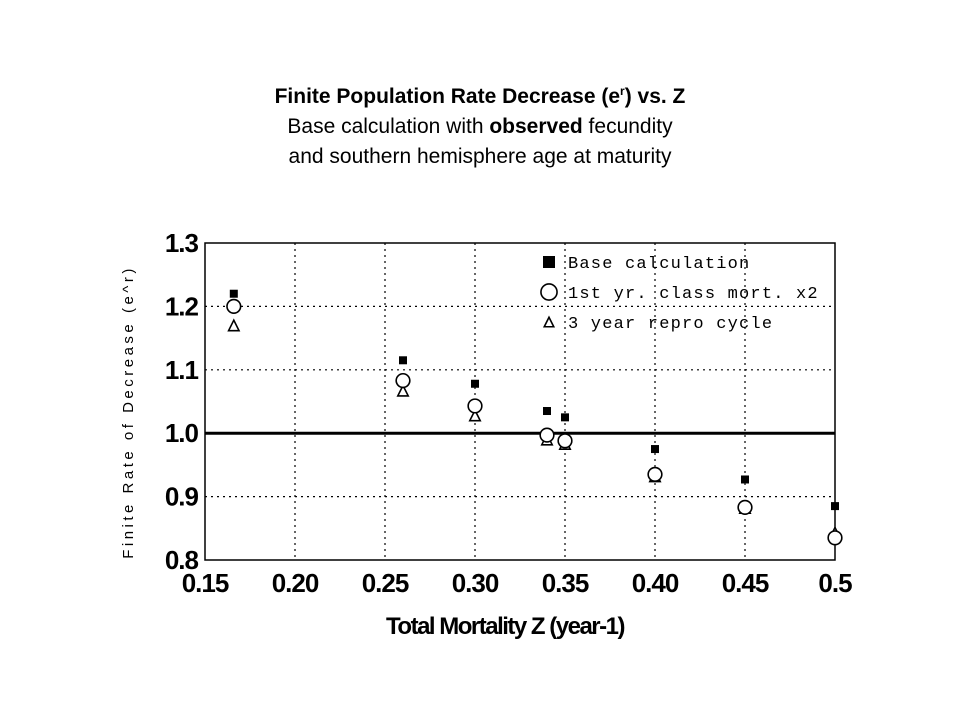 This screenshot has height=720, width=960. Describe the element at coordinates (505, 626) in the screenshot. I see `x-axis-label: Total Mortality Z (year-1)` at that location.